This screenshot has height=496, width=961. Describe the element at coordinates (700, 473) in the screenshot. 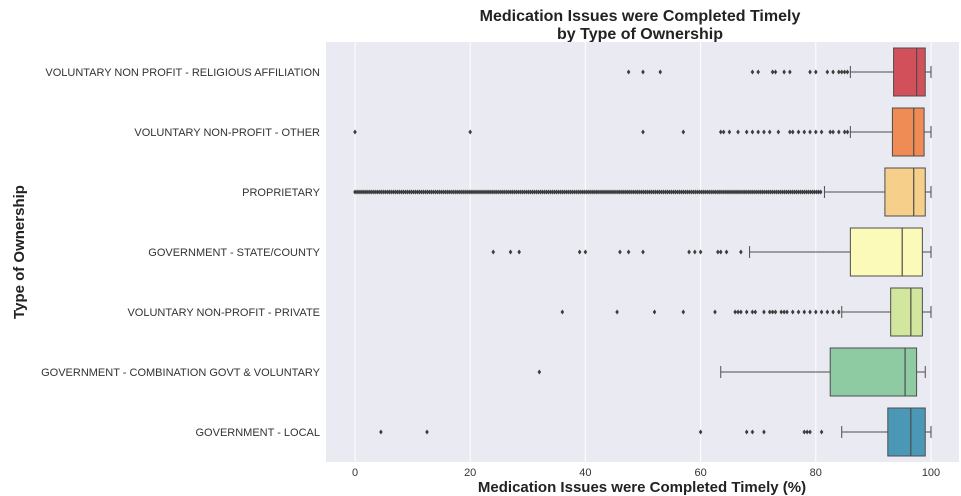

I see `x-tick-label: 60` at that location.